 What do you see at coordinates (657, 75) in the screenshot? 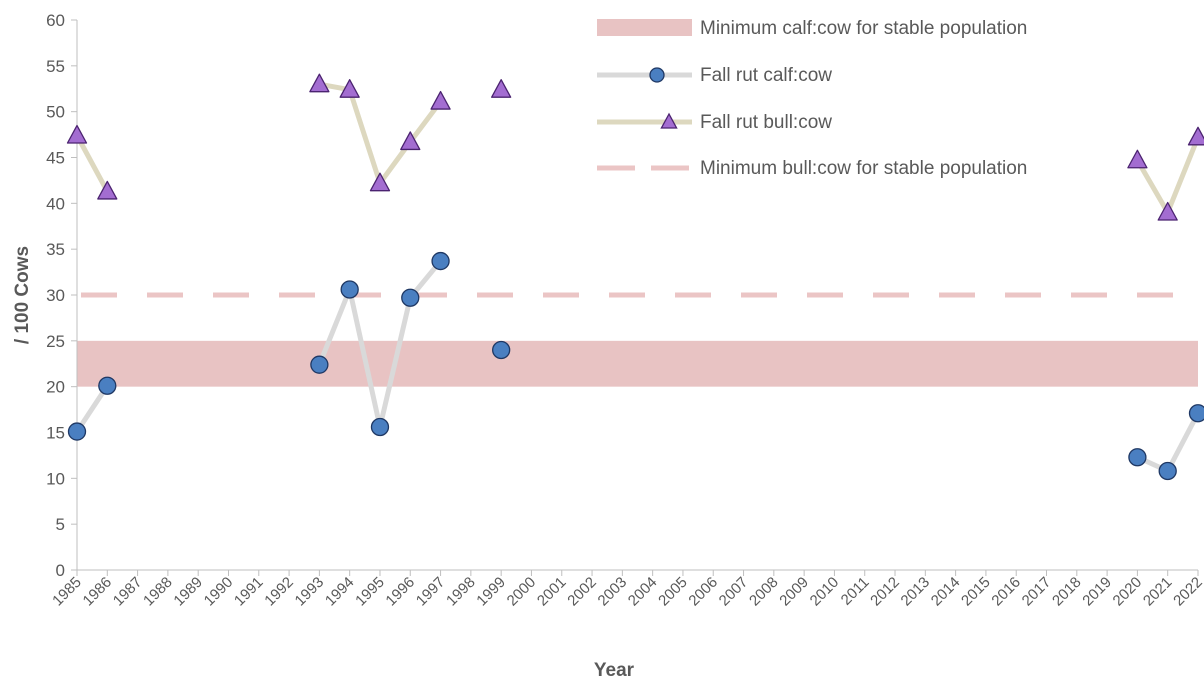
I see `legend-calf-cow-marker` at bounding box center [657, 75].